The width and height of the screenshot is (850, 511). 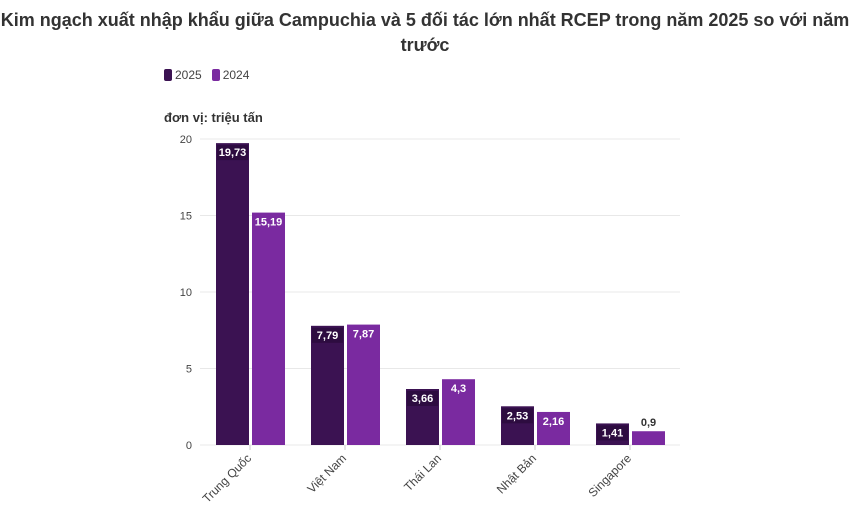 I want to click on data-label: 1,41, so click(x=612, y=433).